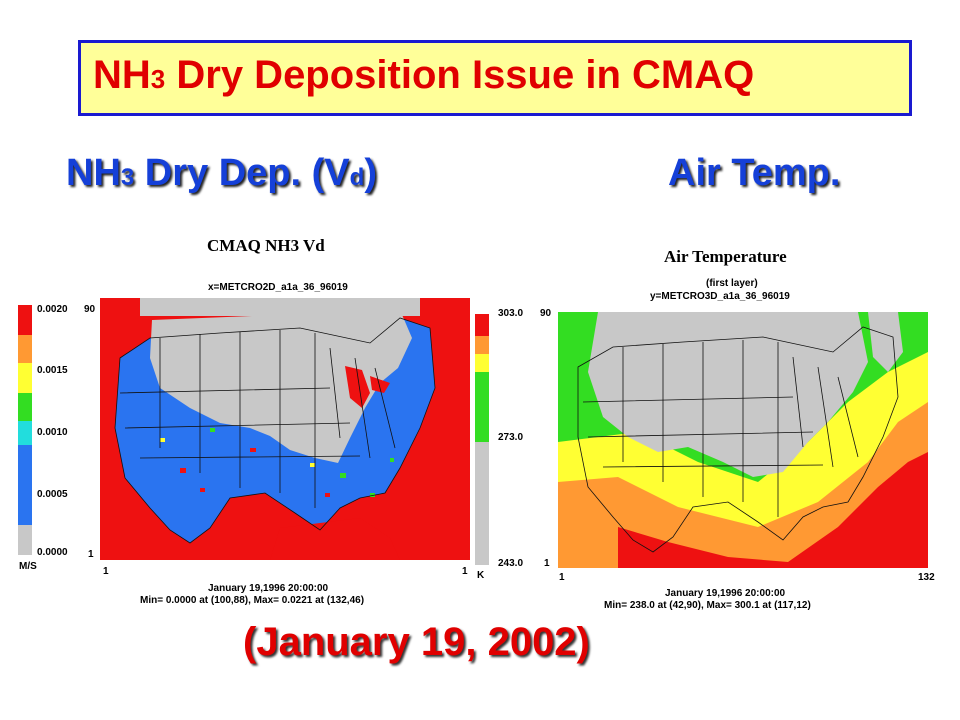  What do you see at coordinates (481, 575) in the screenshot?
I see `legend-unit: K` at bounding box center [481, 575].